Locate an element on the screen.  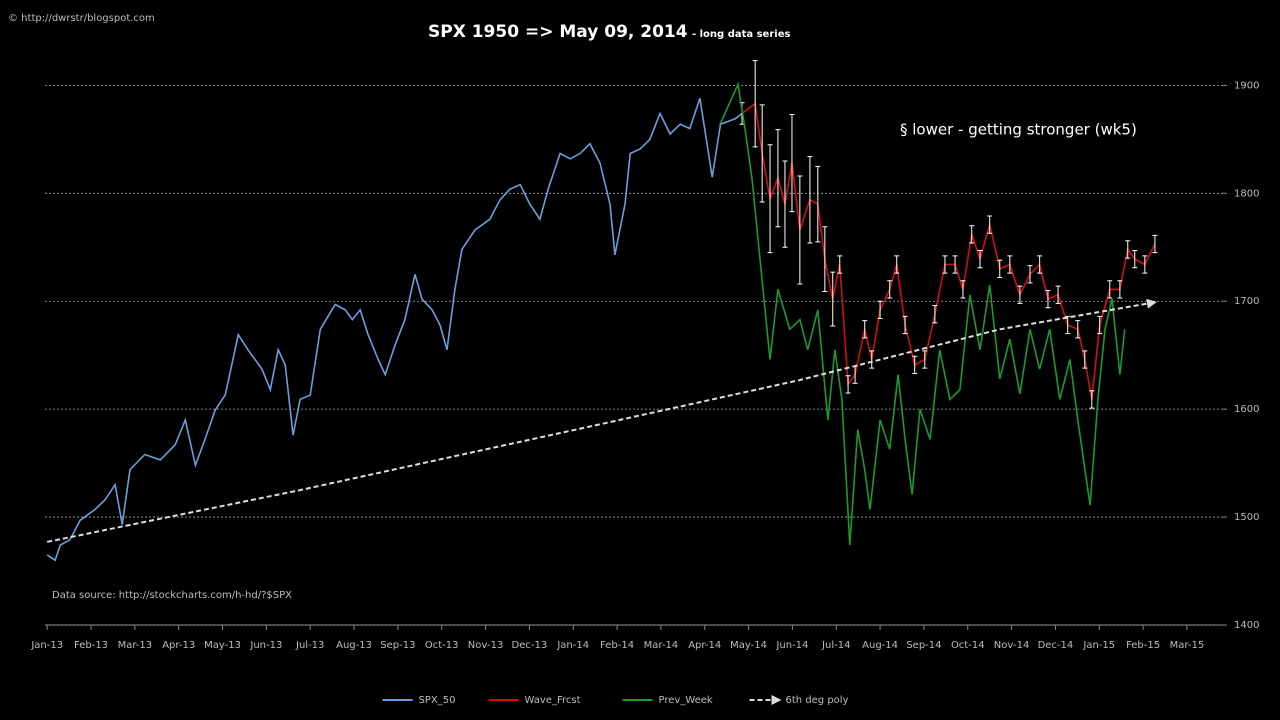
x-tick-label: Sep-14 is located at coordinates (923, 645).